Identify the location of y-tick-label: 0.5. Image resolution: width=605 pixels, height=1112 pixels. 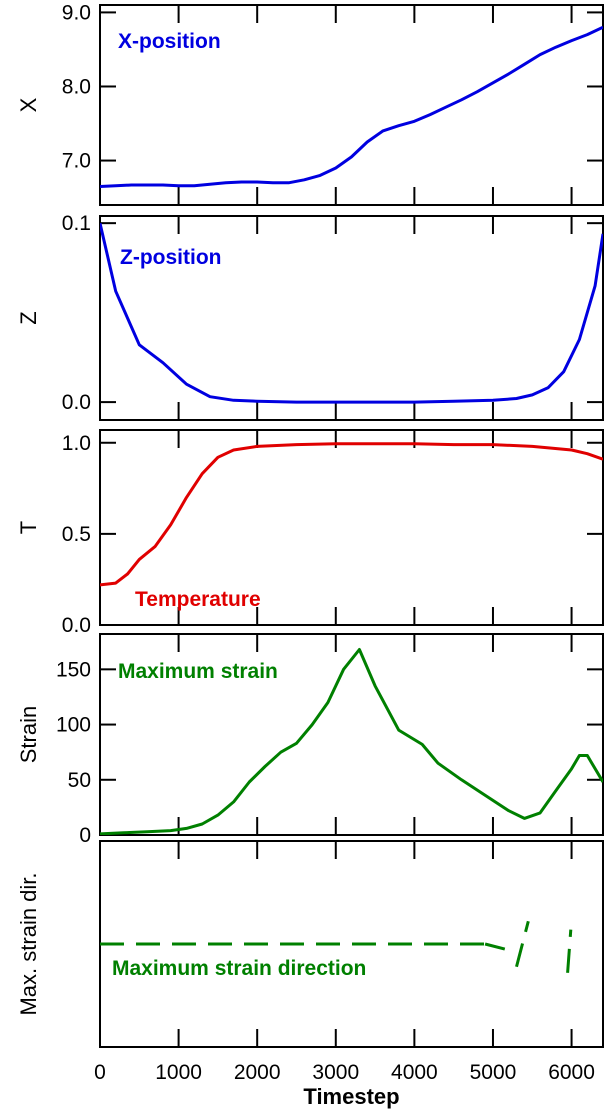
(76, 534).